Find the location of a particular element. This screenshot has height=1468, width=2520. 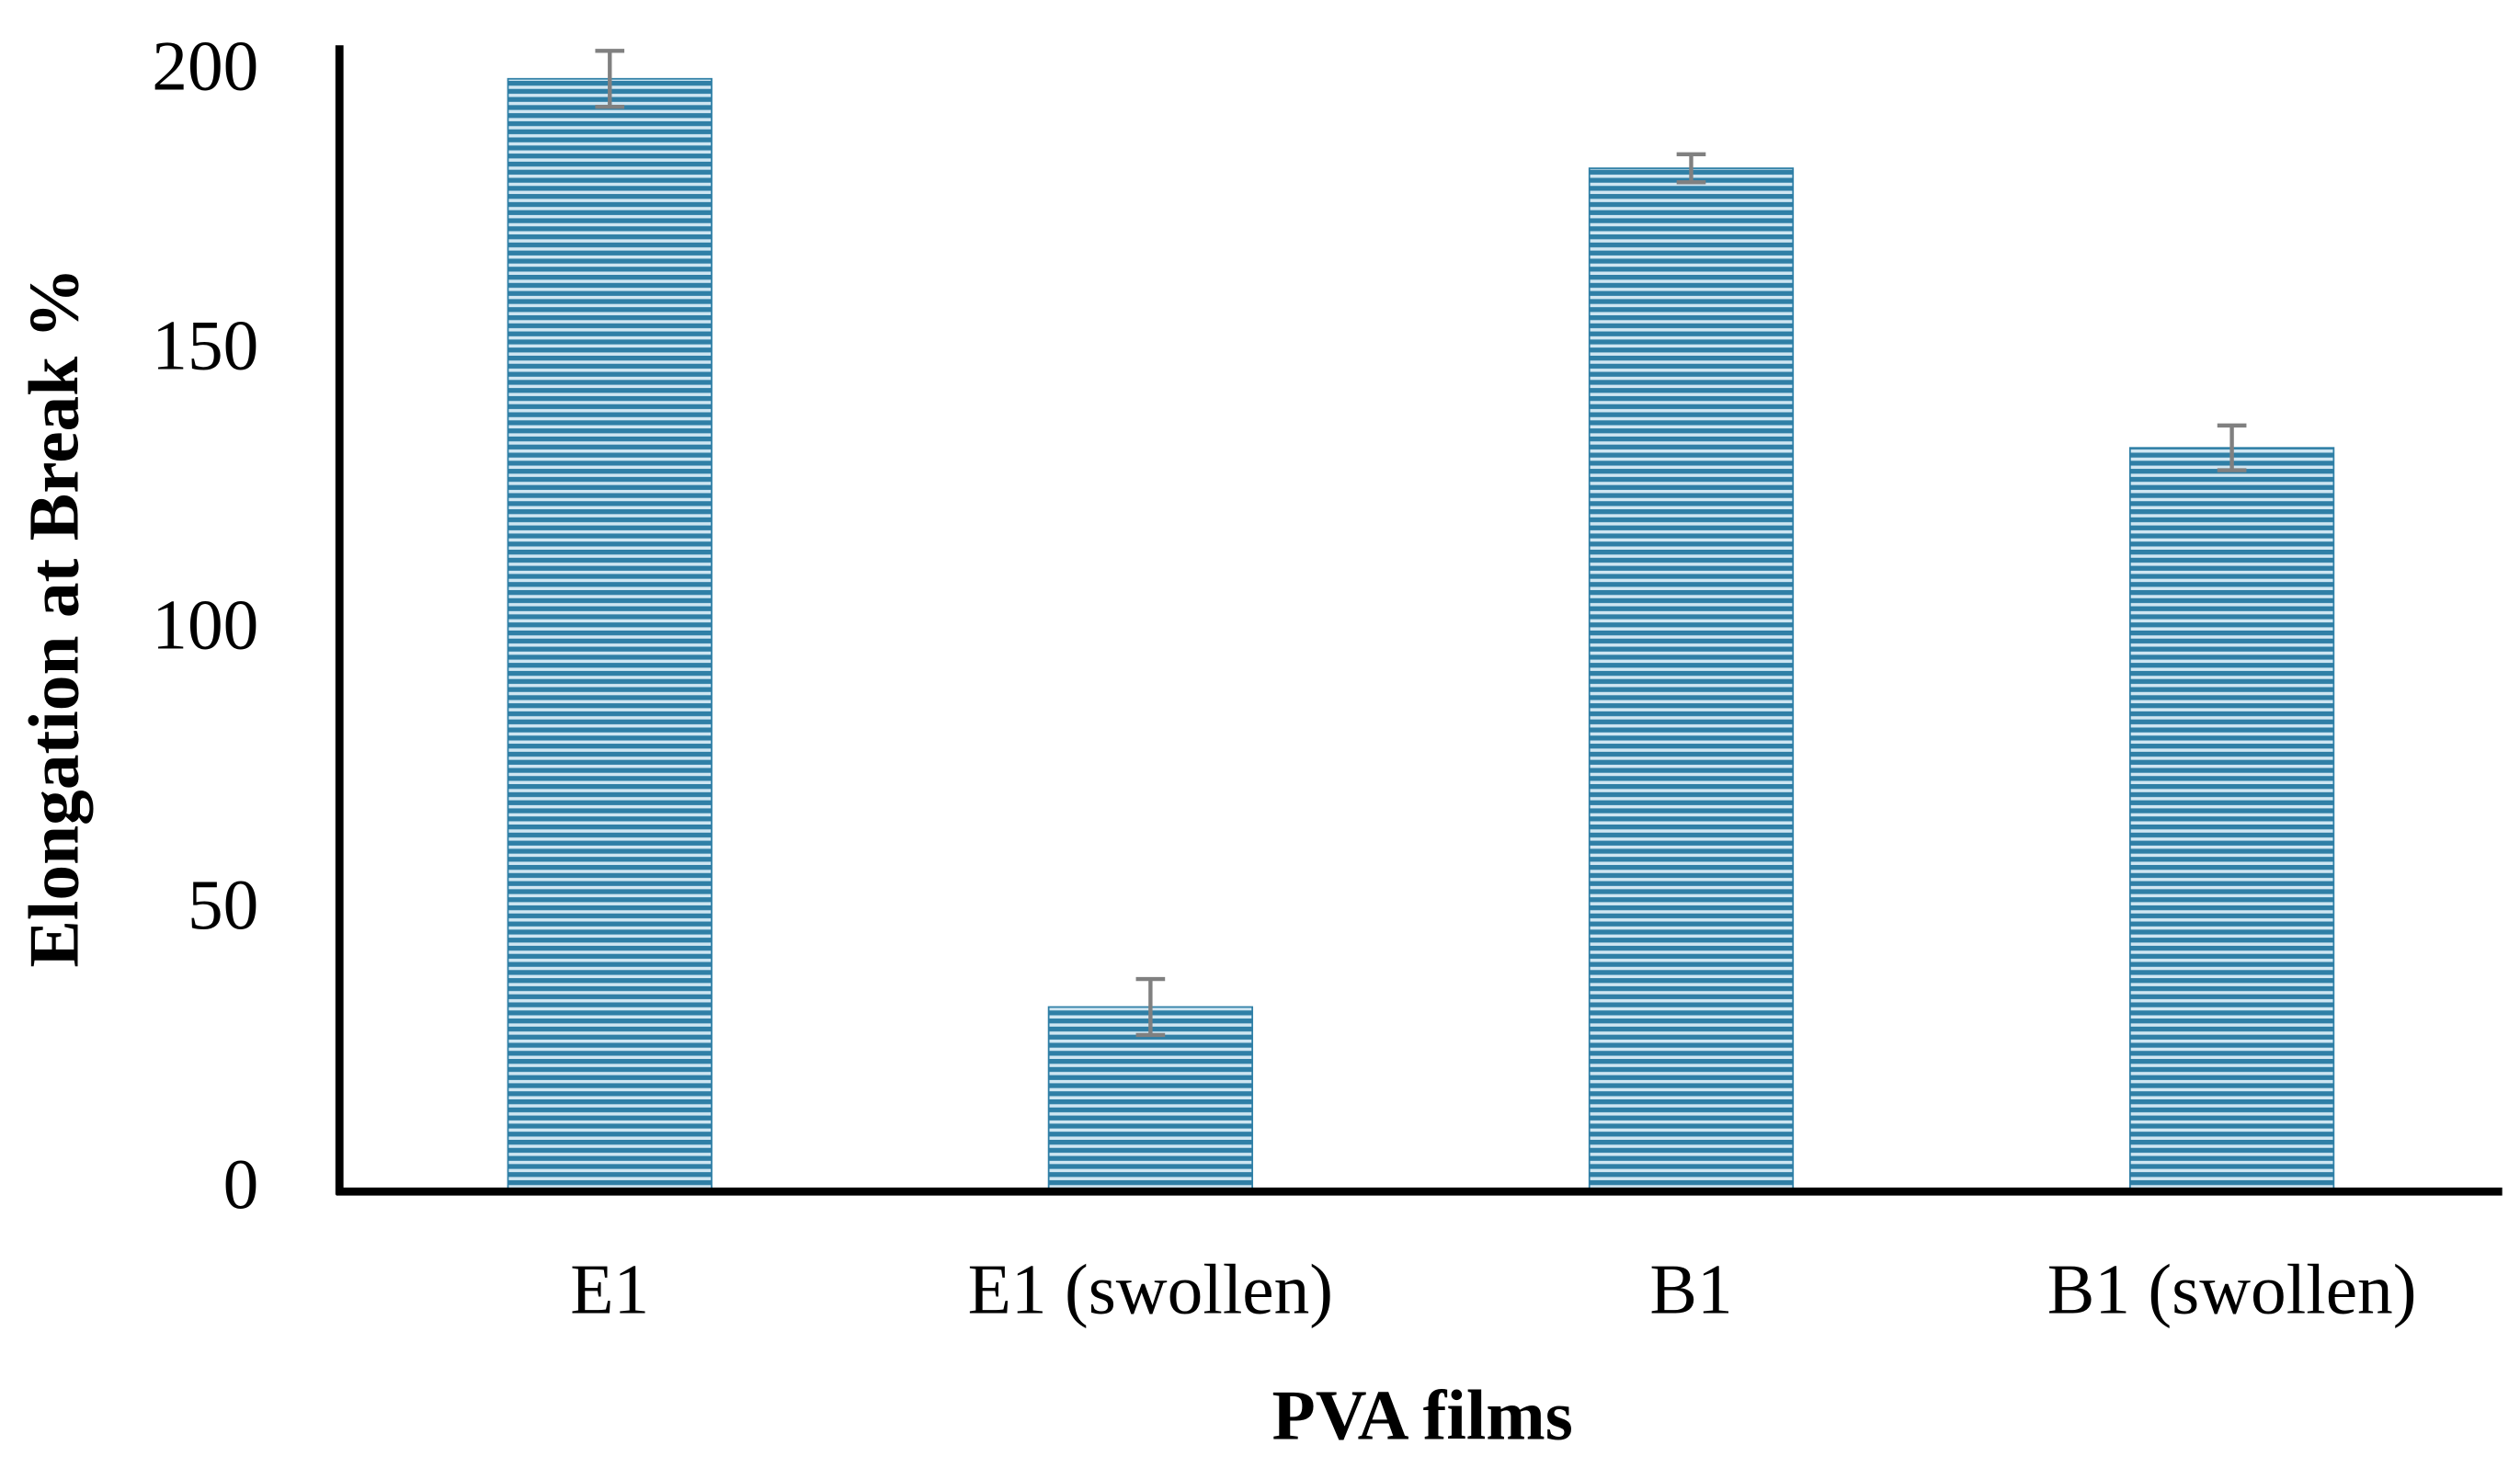

x-tick-label: E1 (swollen) is located at coordinates (1150, 1289).